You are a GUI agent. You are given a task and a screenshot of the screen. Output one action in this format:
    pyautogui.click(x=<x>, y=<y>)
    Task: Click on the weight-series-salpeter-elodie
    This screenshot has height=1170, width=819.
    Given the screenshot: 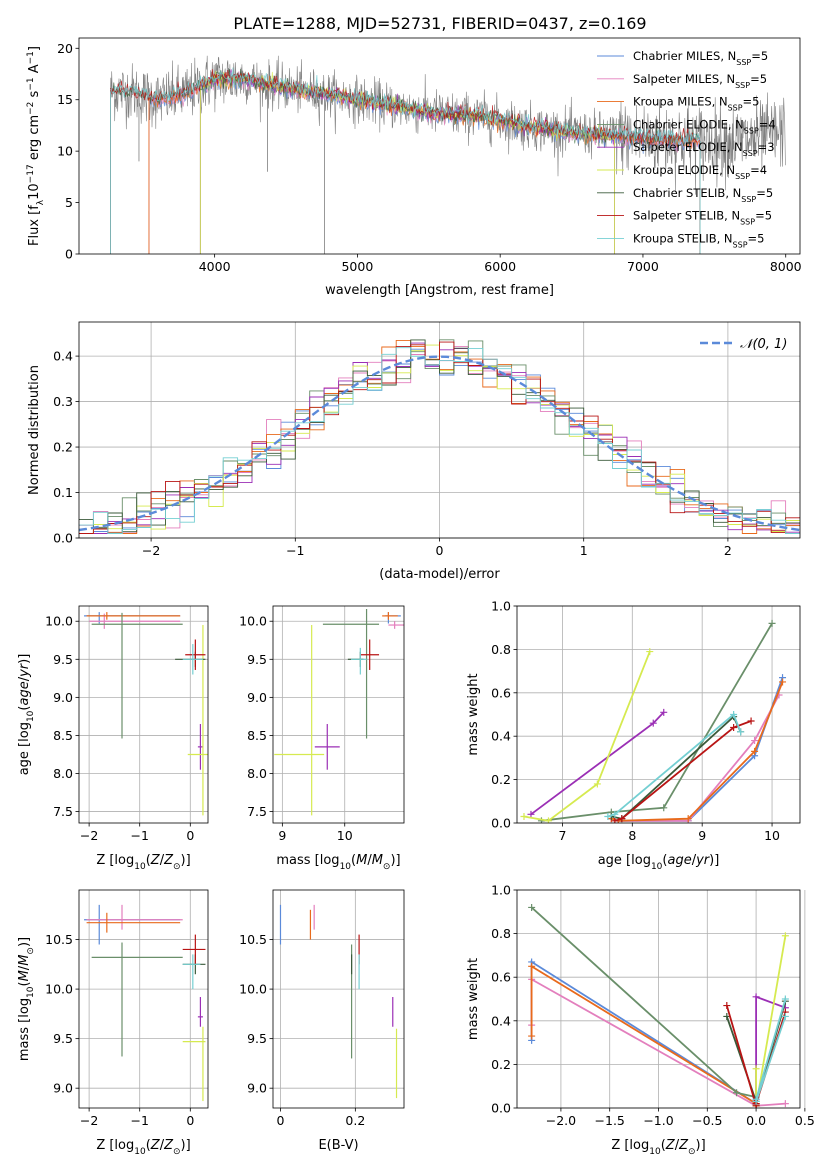 What is the action you would take?
    pyautogui.click(x=597, y=763)
    